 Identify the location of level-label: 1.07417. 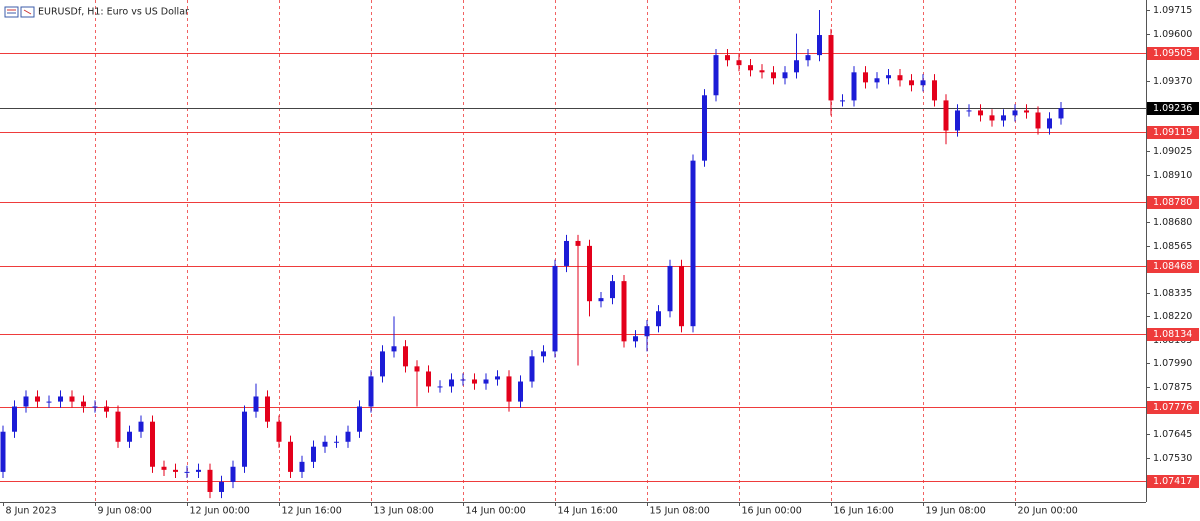
(1172, 481).